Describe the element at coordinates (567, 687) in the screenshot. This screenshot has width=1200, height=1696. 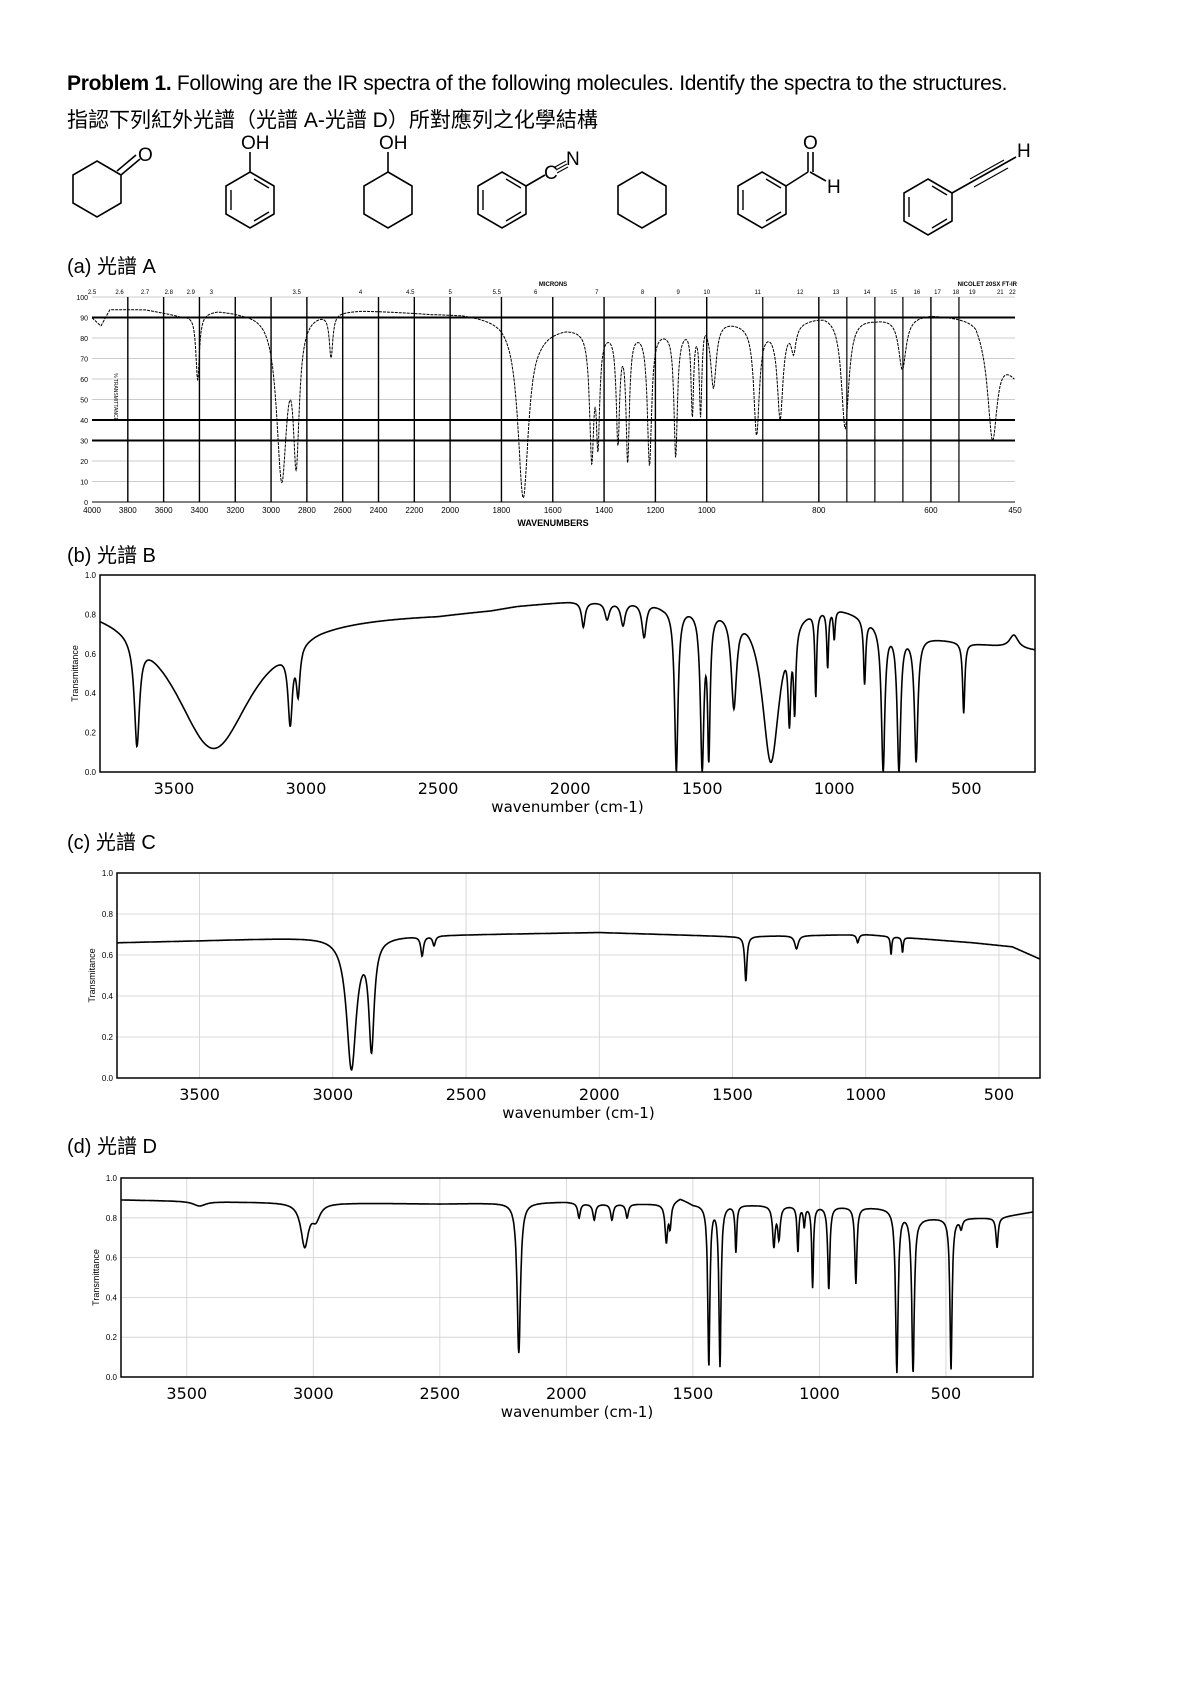
I see `spectrum-line-b` at that location.